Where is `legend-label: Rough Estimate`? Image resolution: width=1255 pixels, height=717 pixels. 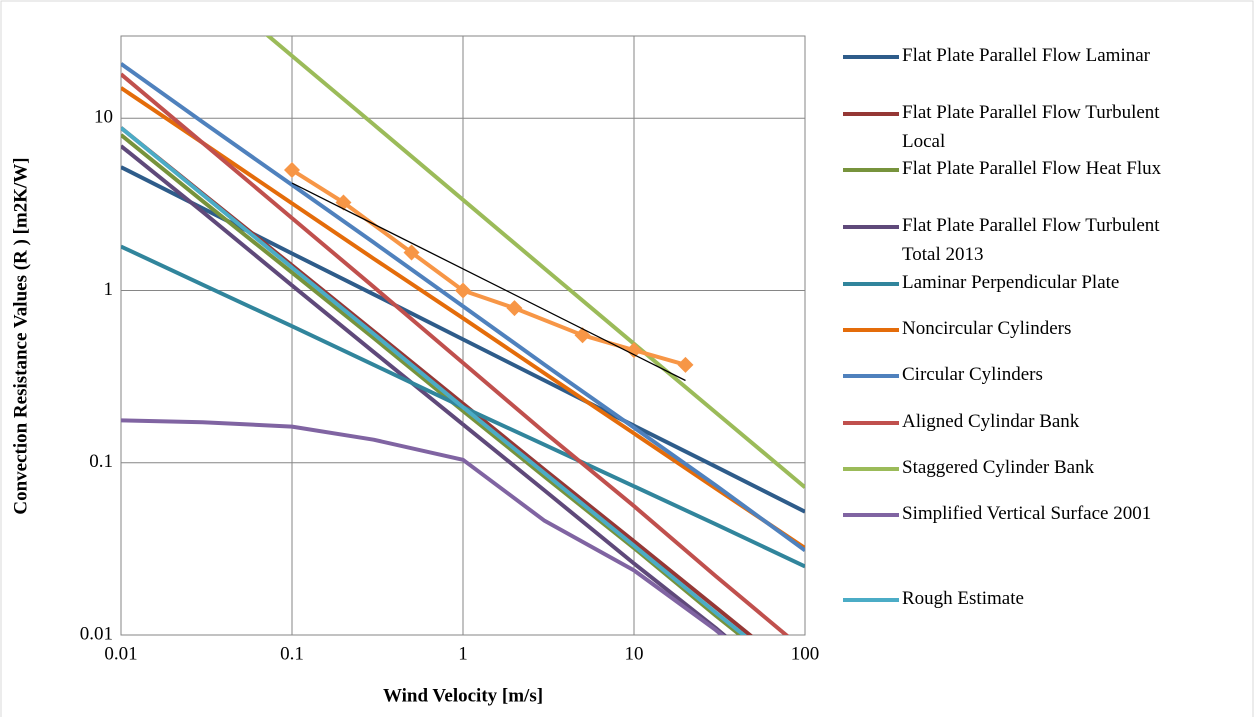 legend-label: Rough Estimate is located at coordinates (963, 598).